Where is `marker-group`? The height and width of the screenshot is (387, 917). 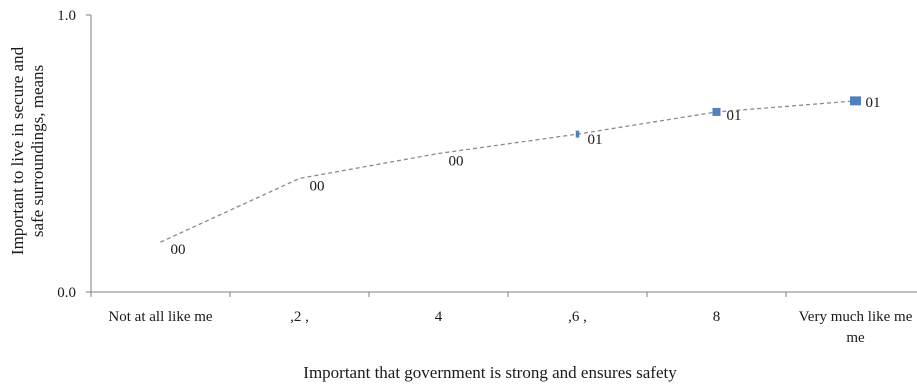 marker-group is located at coordinates (580, 138).